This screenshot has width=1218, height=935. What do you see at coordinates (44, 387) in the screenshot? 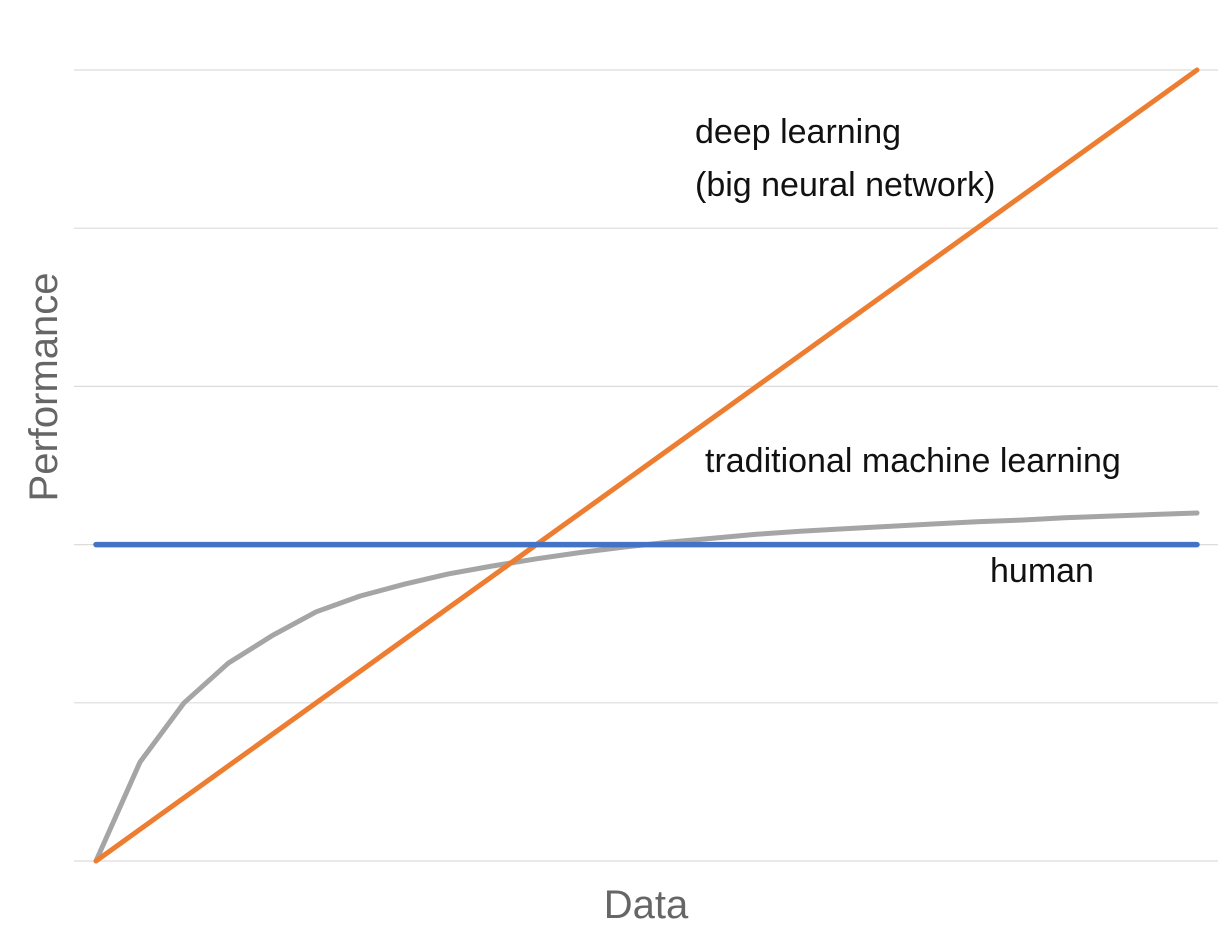
I see `y-axis-title: Performance` at bounding box center [44, 387].